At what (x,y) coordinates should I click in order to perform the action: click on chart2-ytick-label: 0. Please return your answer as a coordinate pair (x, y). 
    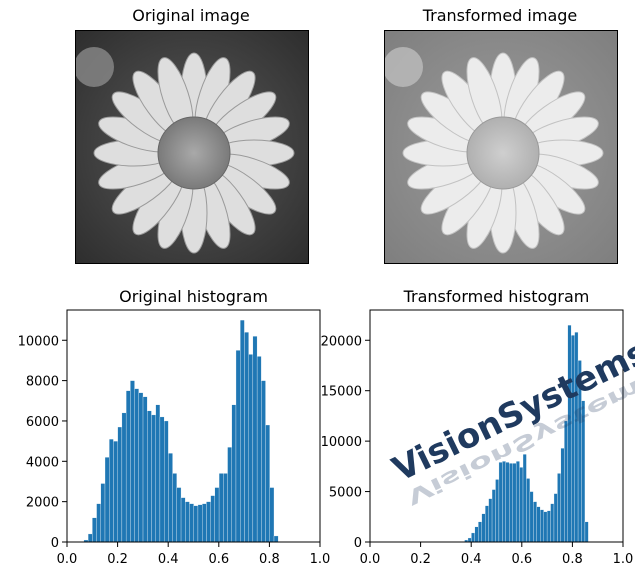
    Looking at the image, I should click on (358, 543).